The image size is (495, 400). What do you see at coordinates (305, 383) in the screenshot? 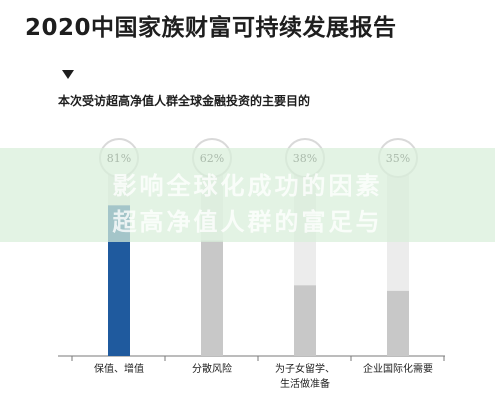
I see `category-label: 生活做准备` at bounding box center [305, 383].